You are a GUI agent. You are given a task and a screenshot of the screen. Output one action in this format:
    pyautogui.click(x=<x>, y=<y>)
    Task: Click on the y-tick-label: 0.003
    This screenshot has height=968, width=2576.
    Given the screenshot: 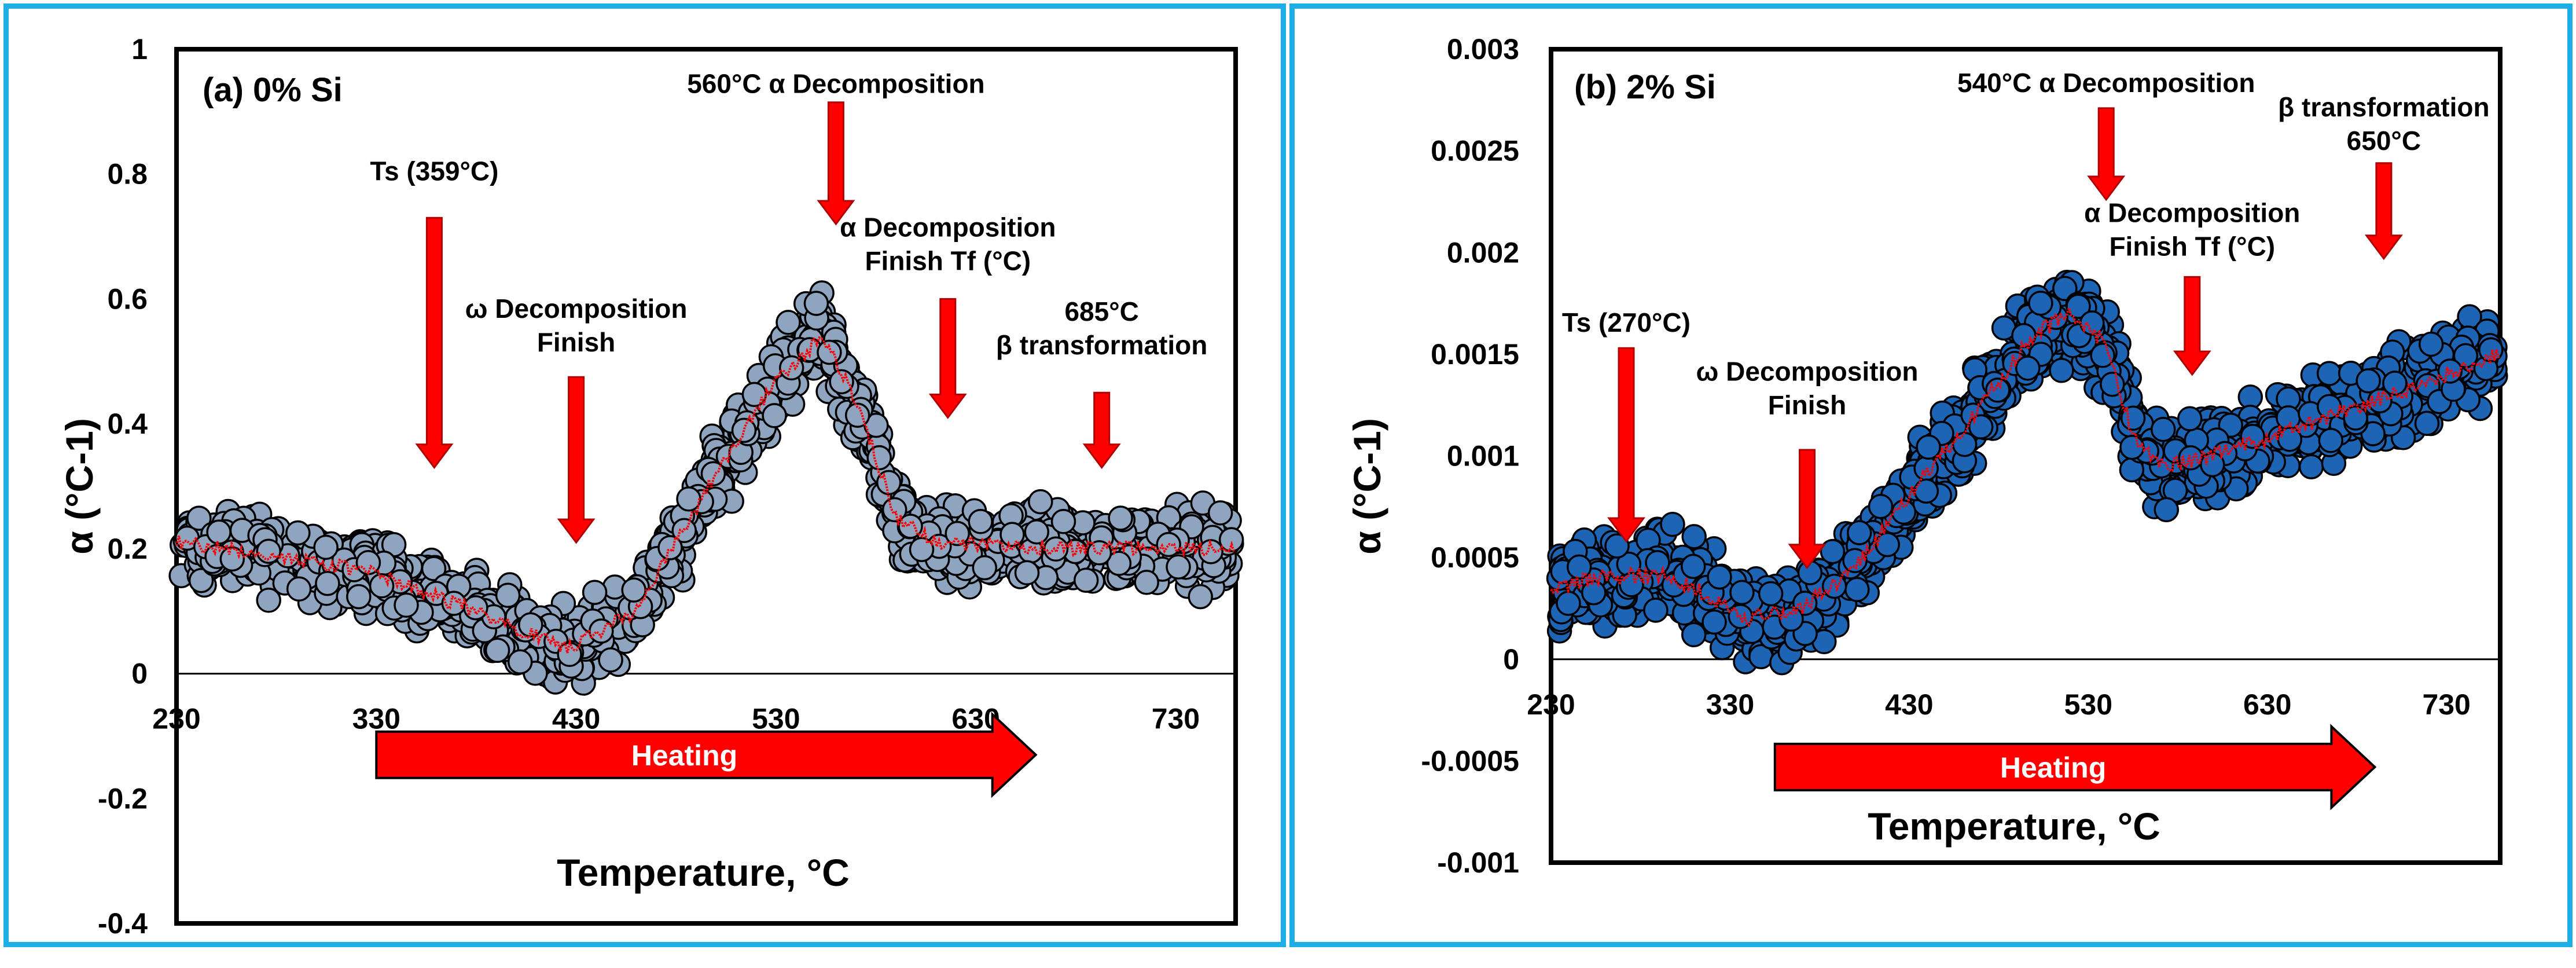 What is the action you would take?
    pyautogui.click(x=1483, y=49)
    